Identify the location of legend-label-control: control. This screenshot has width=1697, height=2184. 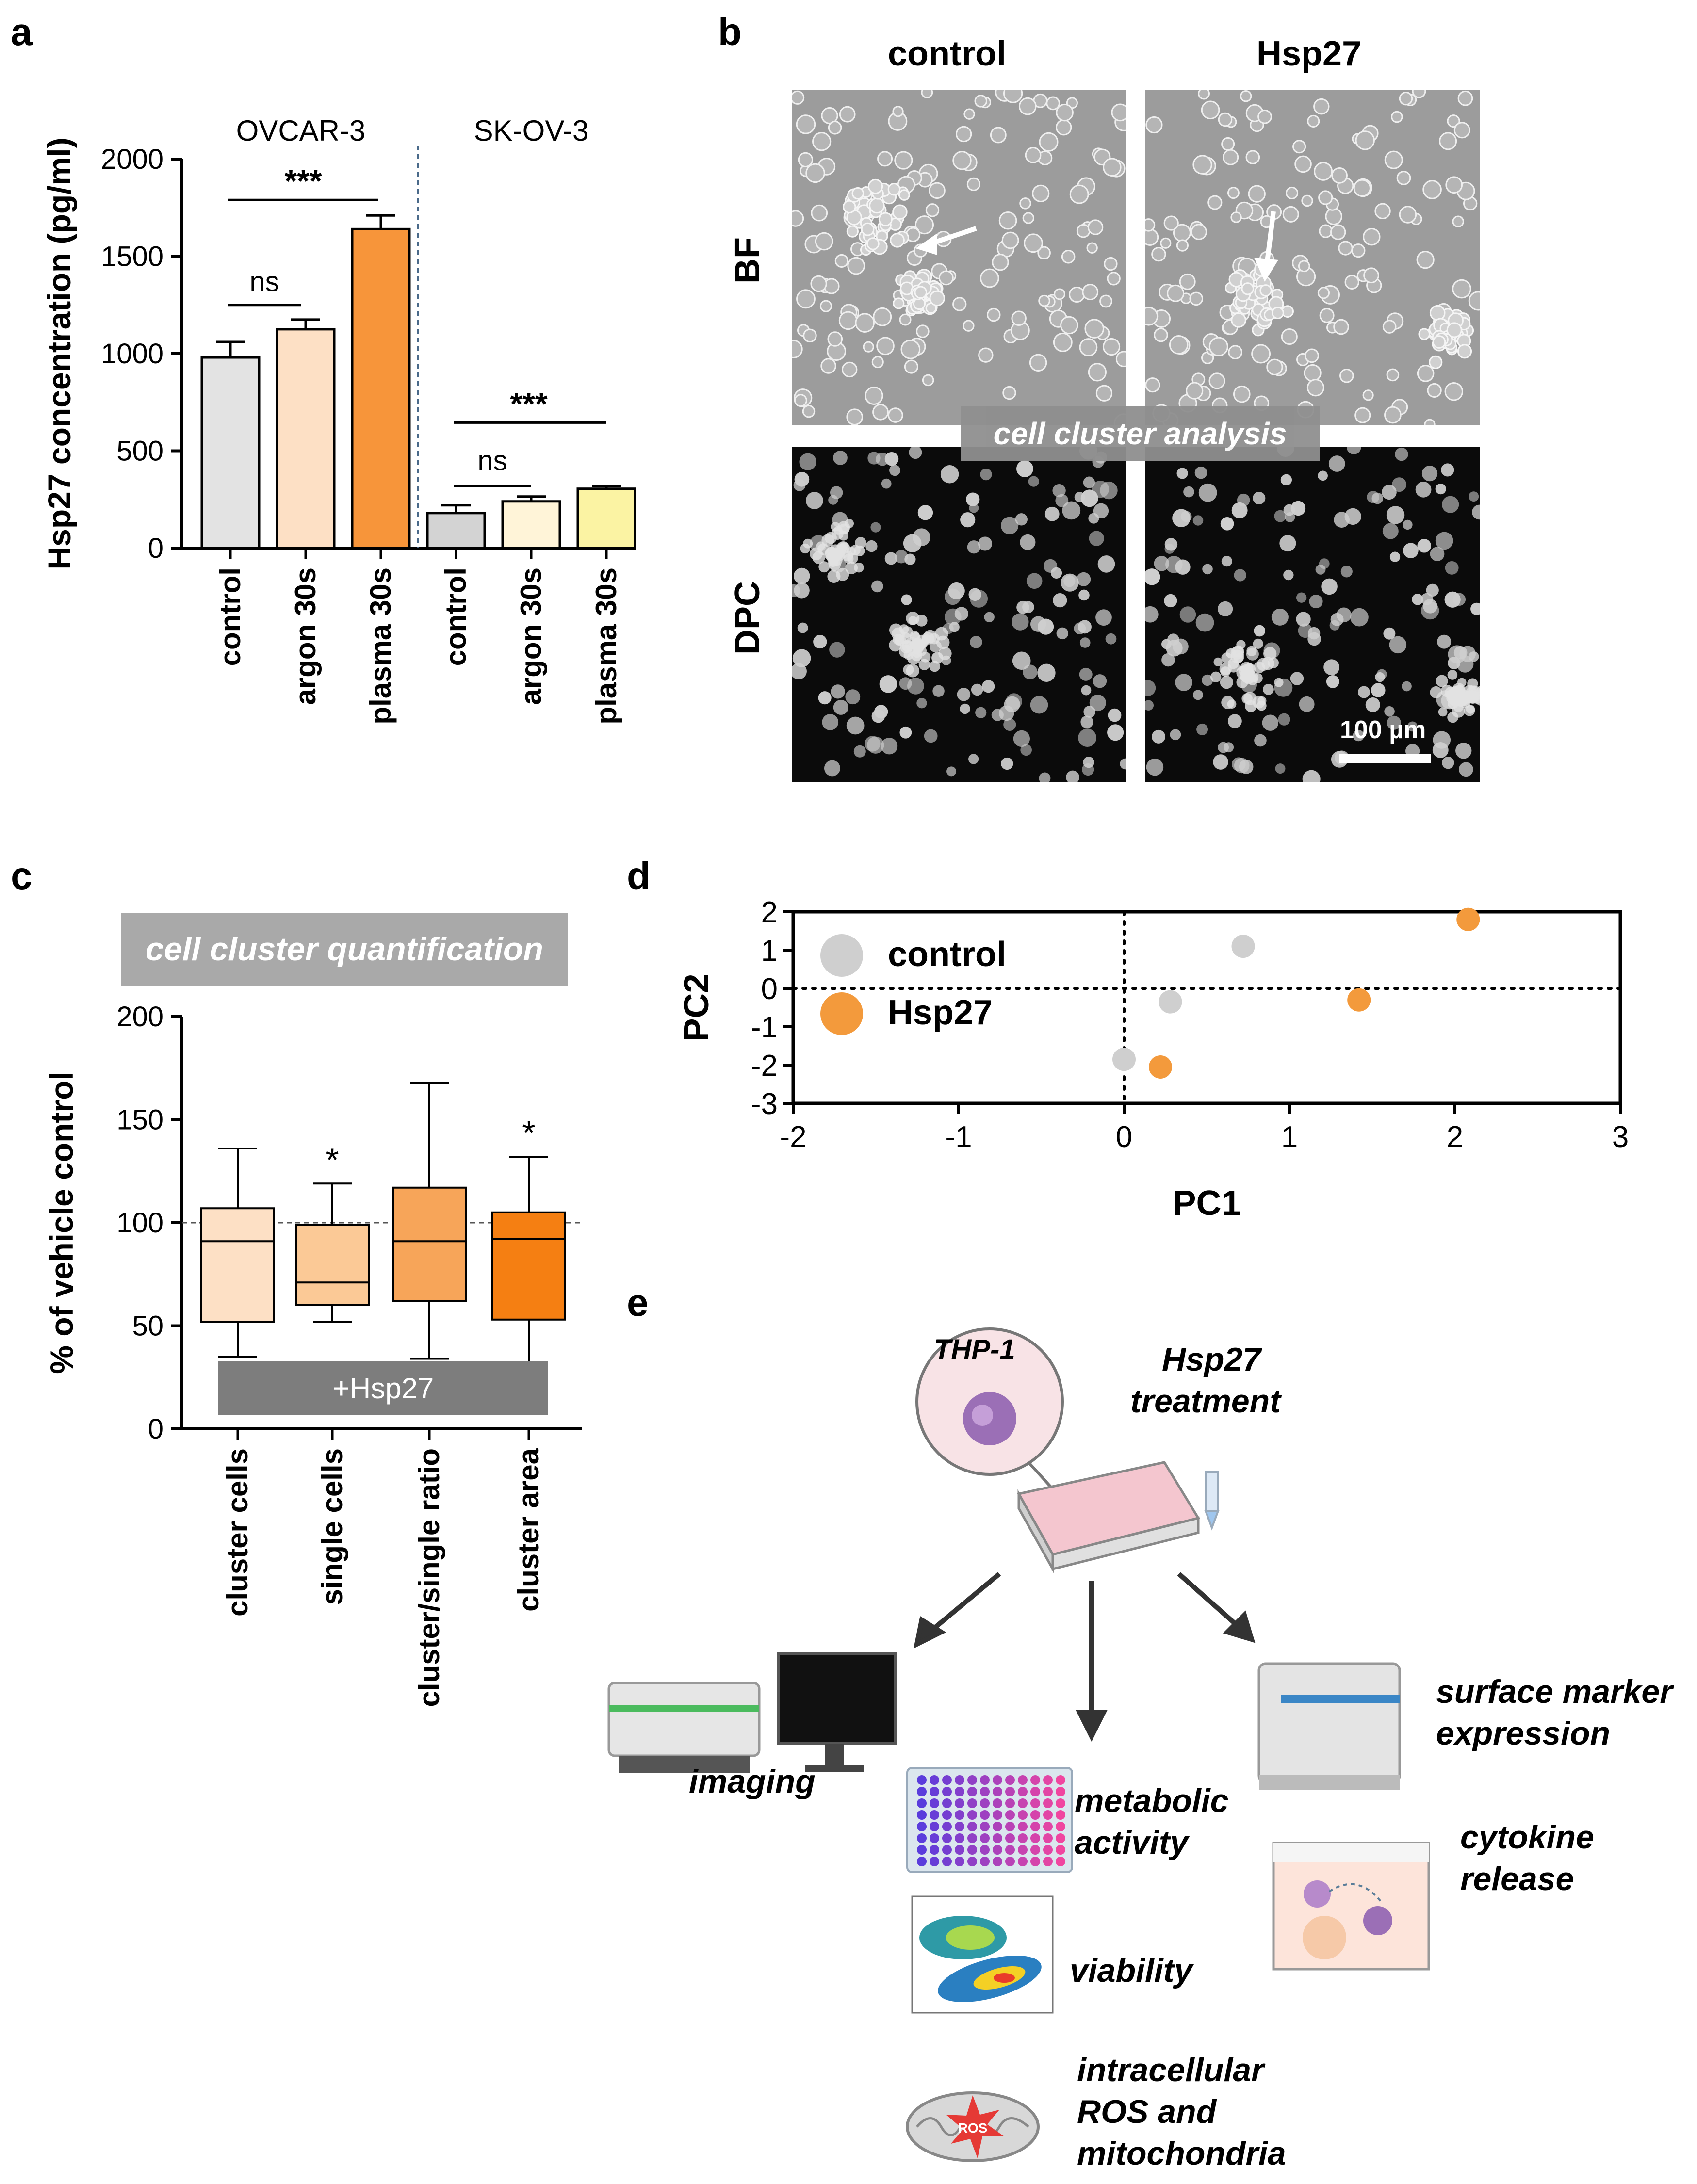
(947, 954).